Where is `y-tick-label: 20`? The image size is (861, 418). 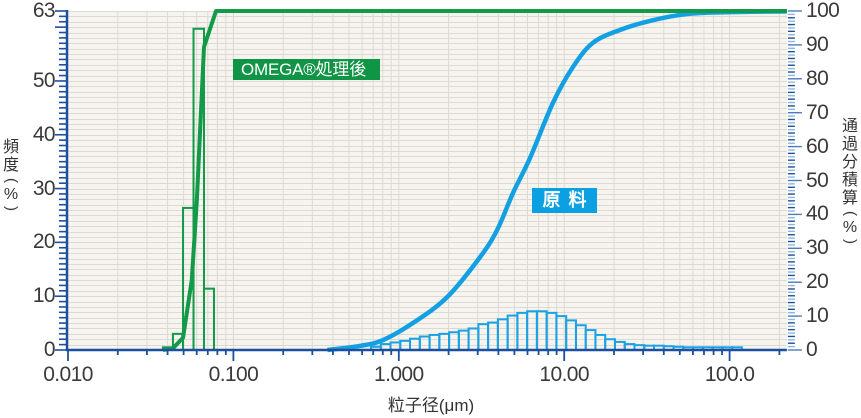
y-tick-label: 20 is located at coordinates (44, 242).